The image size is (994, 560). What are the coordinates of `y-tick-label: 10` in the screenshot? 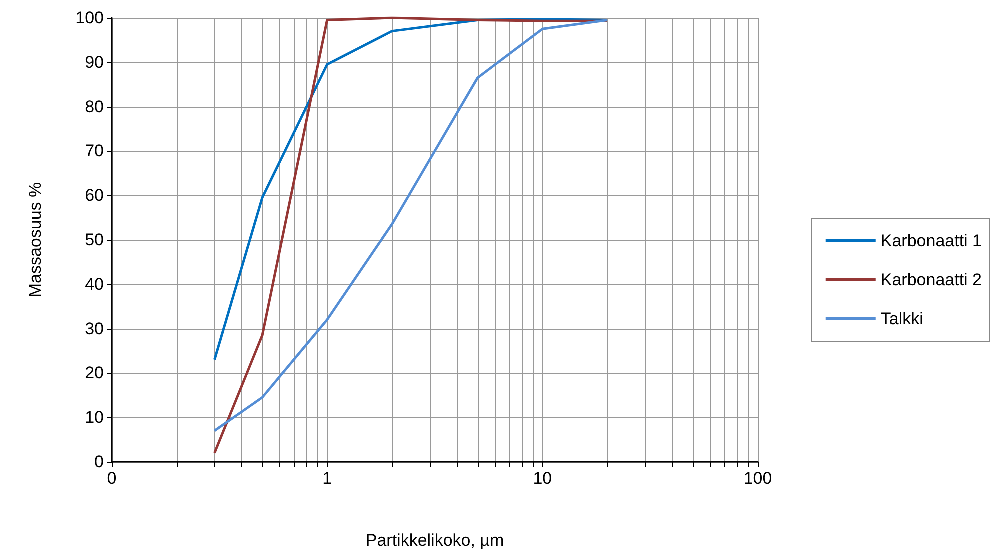 It's located at (94, 418).